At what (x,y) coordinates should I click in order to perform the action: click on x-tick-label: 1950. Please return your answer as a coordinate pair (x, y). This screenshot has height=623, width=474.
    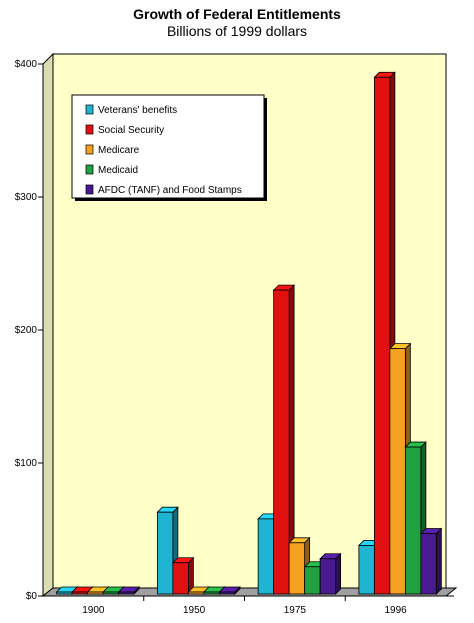
    Looking at the image, I should click on (194, 610).